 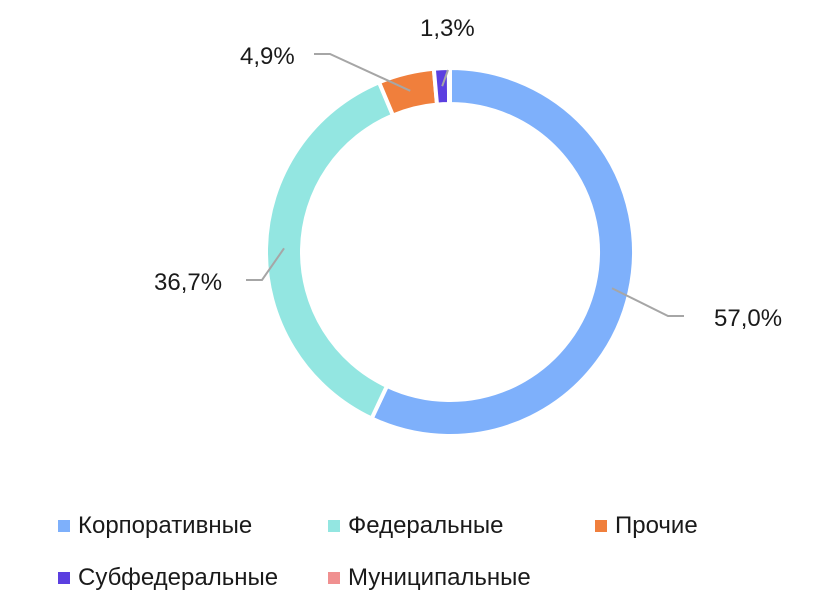 I want to click on data-label-corporate: 57,0%, so click(x=748, y=318).